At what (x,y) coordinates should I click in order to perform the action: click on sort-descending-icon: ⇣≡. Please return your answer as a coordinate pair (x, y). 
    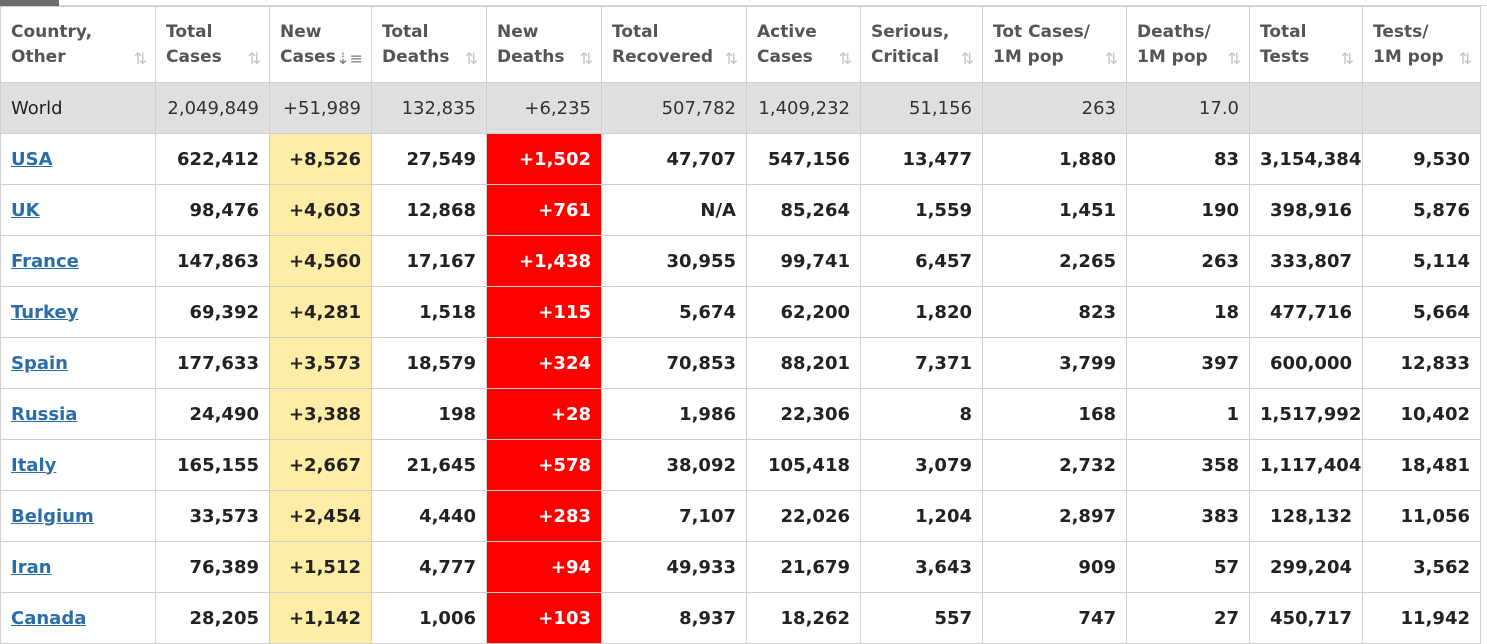
    Looking at the image, I should click on (349, 58).